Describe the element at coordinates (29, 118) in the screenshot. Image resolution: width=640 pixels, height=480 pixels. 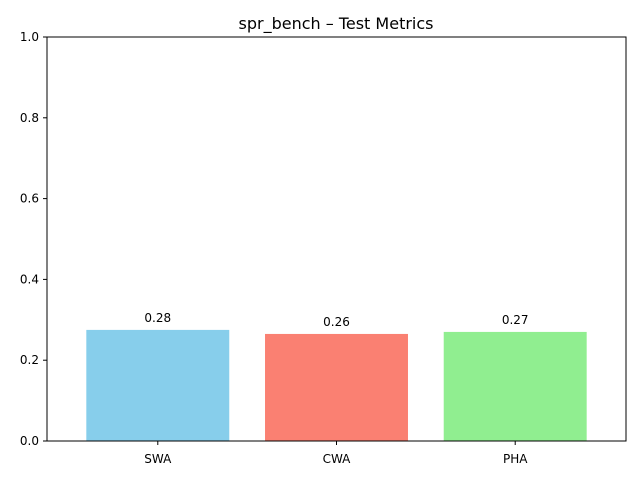
I see `y-tick-label: 0.8` at that location.